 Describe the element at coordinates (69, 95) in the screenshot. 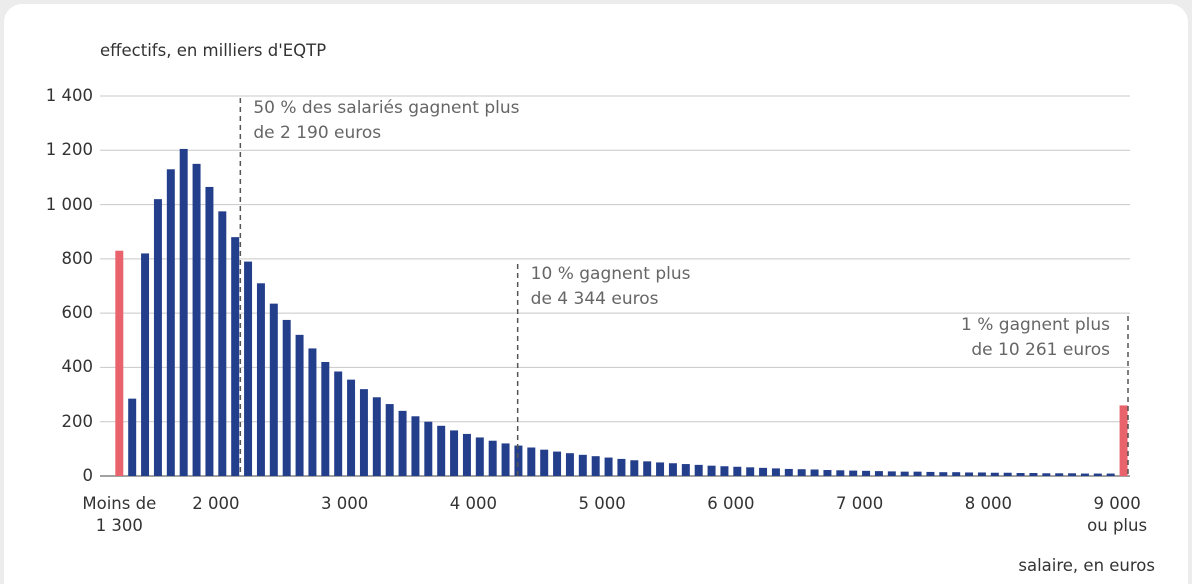

I see `y-tick-label: 1 400` at that location.